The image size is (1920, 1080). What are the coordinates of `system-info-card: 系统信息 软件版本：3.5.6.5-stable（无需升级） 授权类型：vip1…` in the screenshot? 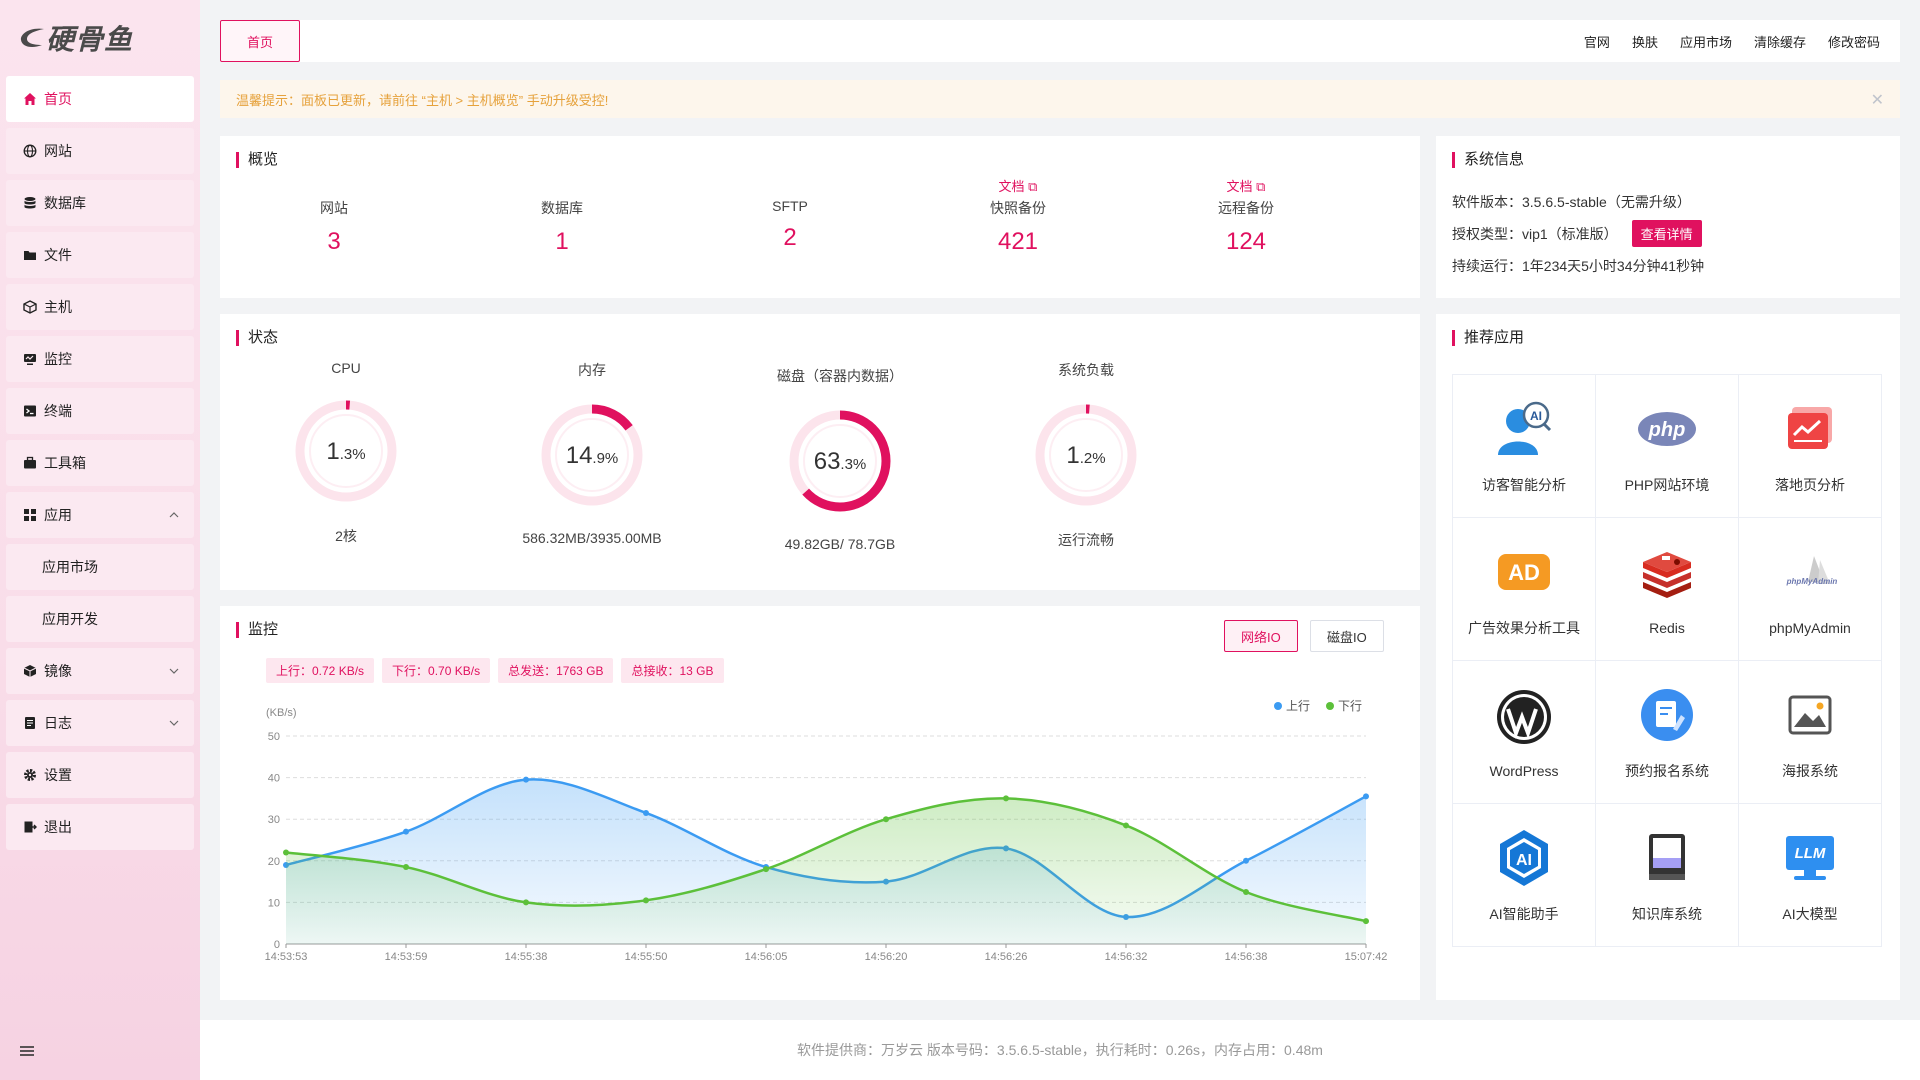 It's located at (1668, 217).